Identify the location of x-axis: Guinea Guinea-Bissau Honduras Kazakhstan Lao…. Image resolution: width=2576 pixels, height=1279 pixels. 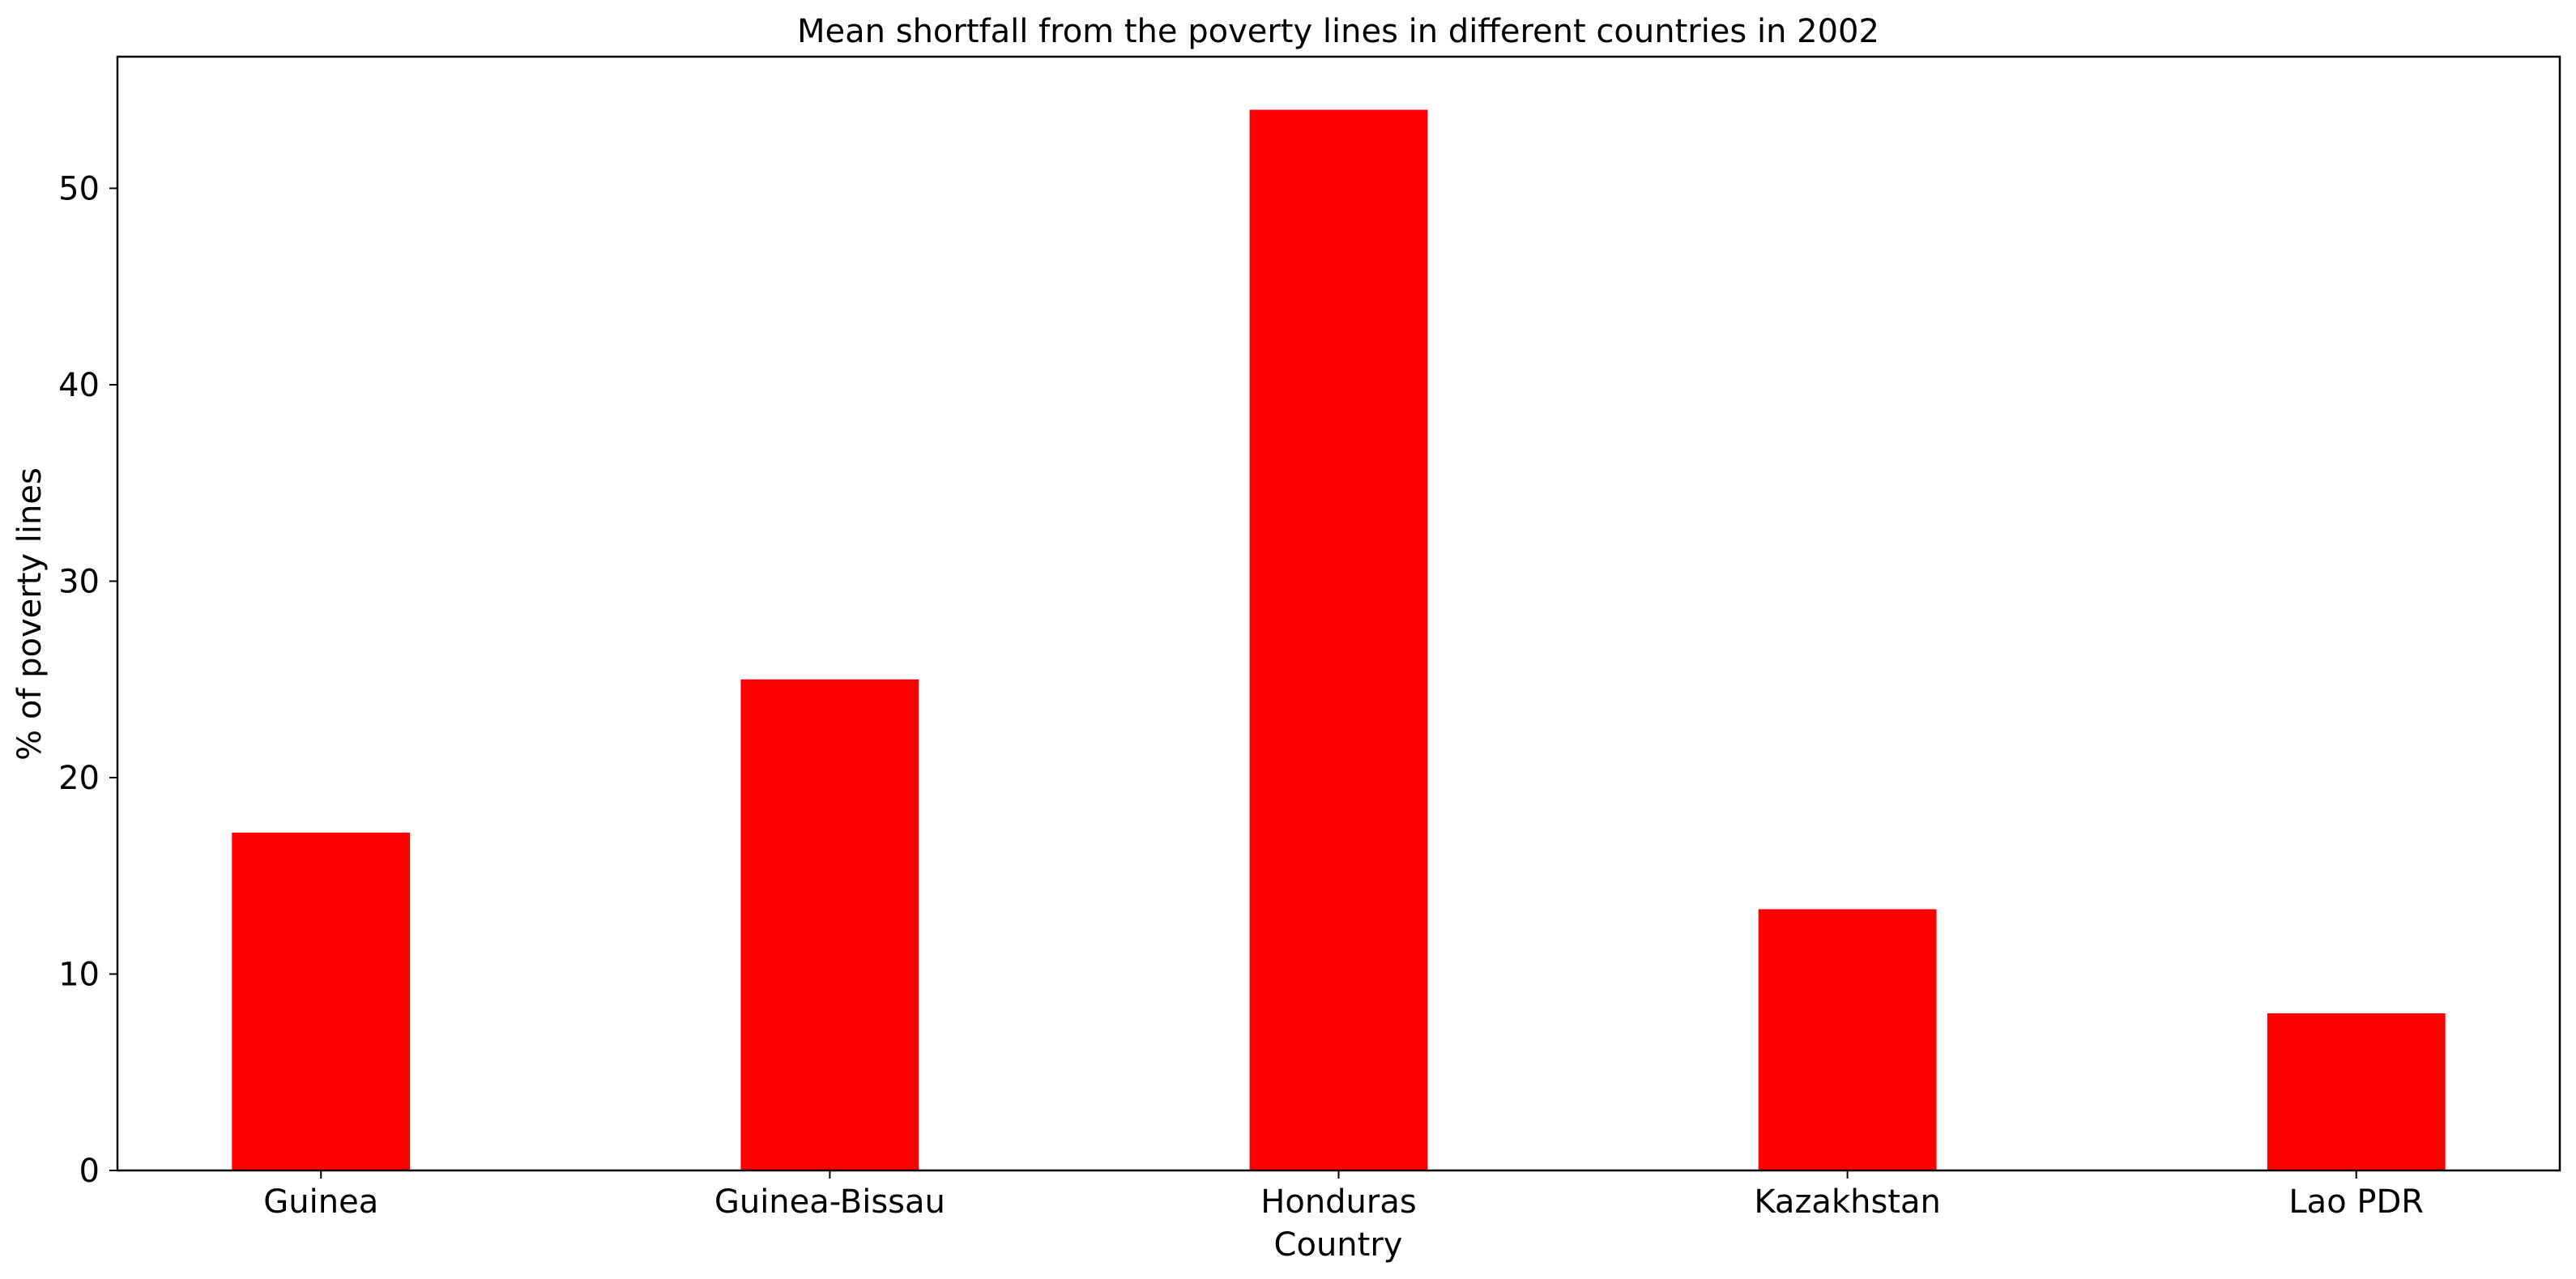
(1344, 1195).